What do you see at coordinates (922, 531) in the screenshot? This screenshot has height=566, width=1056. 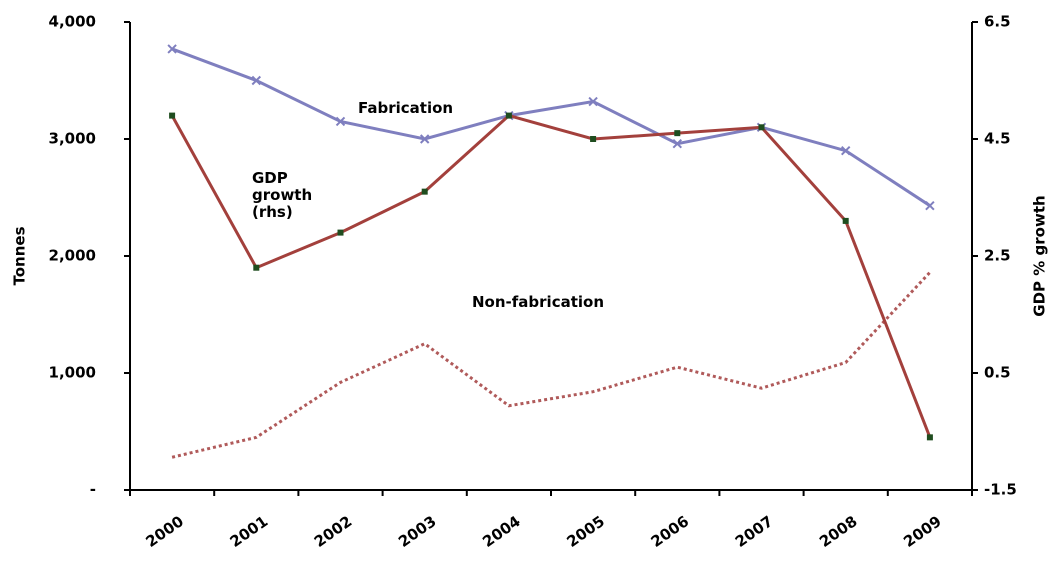 I see `x-tick-label: 2009` at bounding box center [922, 531].